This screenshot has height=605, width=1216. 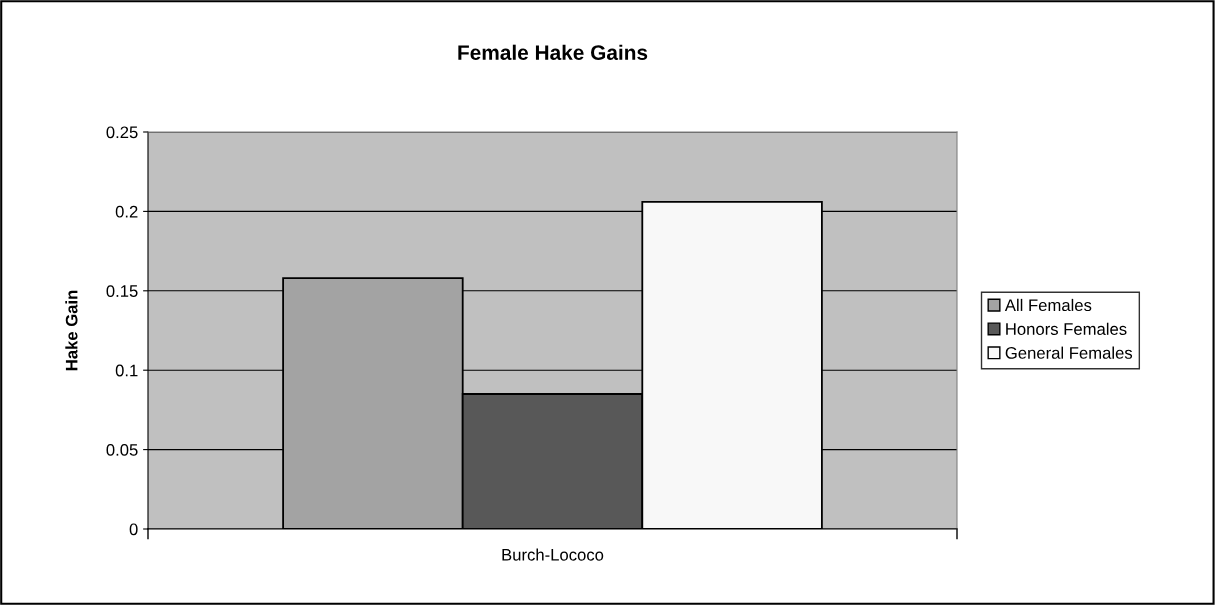 I want to click on y-tick-label: 0.1, so click(x=126, y=370).